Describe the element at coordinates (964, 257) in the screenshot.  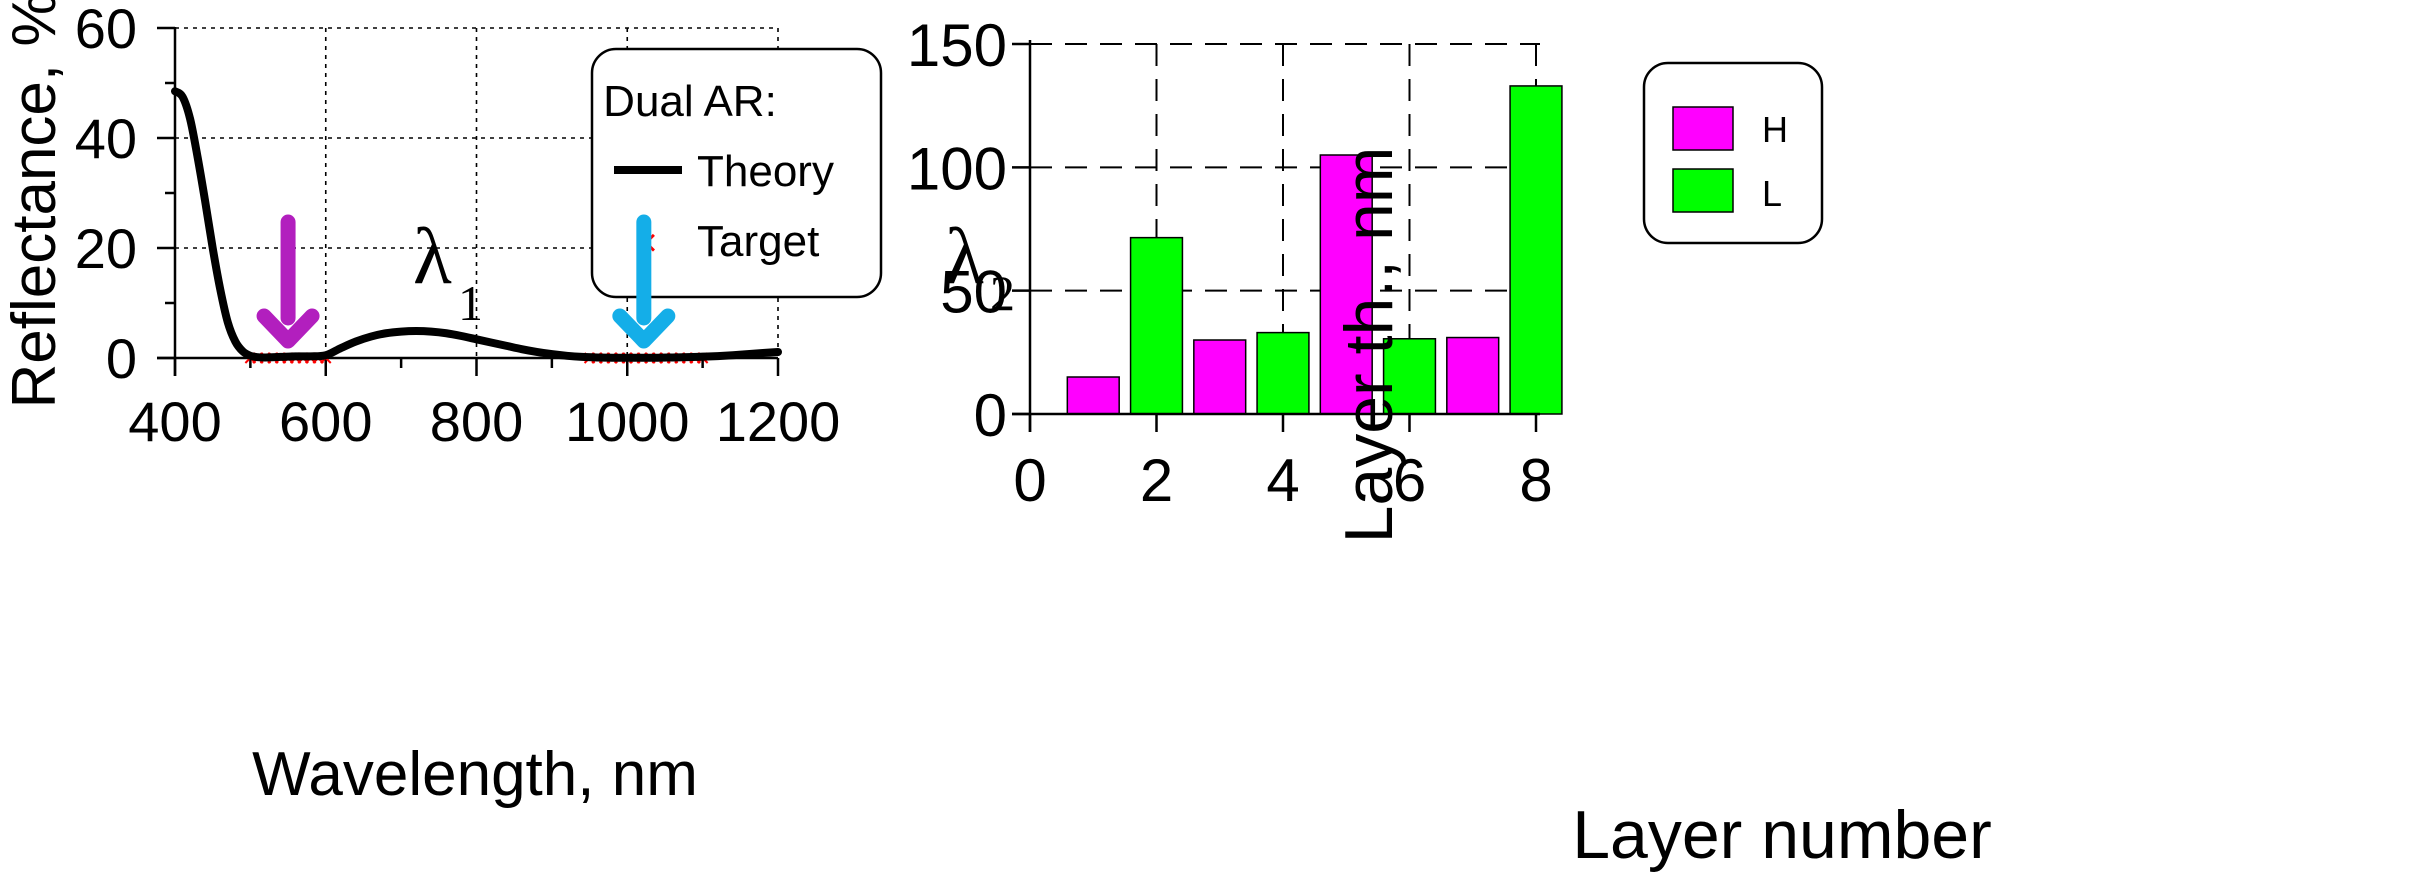
I see `lambda2-symbol: λ` at that location.